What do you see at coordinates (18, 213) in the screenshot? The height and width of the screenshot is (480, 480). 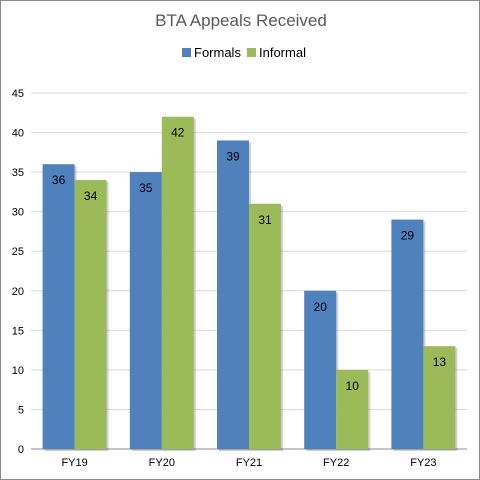 I see `y-tick-label: 30` at bounding box center [18, 213].